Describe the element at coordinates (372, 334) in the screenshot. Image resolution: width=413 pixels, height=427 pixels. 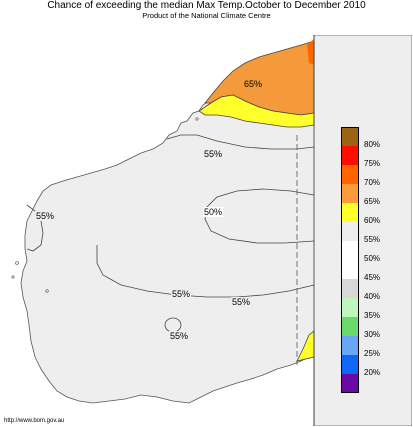
I see `legend-label: 30%` at that location.